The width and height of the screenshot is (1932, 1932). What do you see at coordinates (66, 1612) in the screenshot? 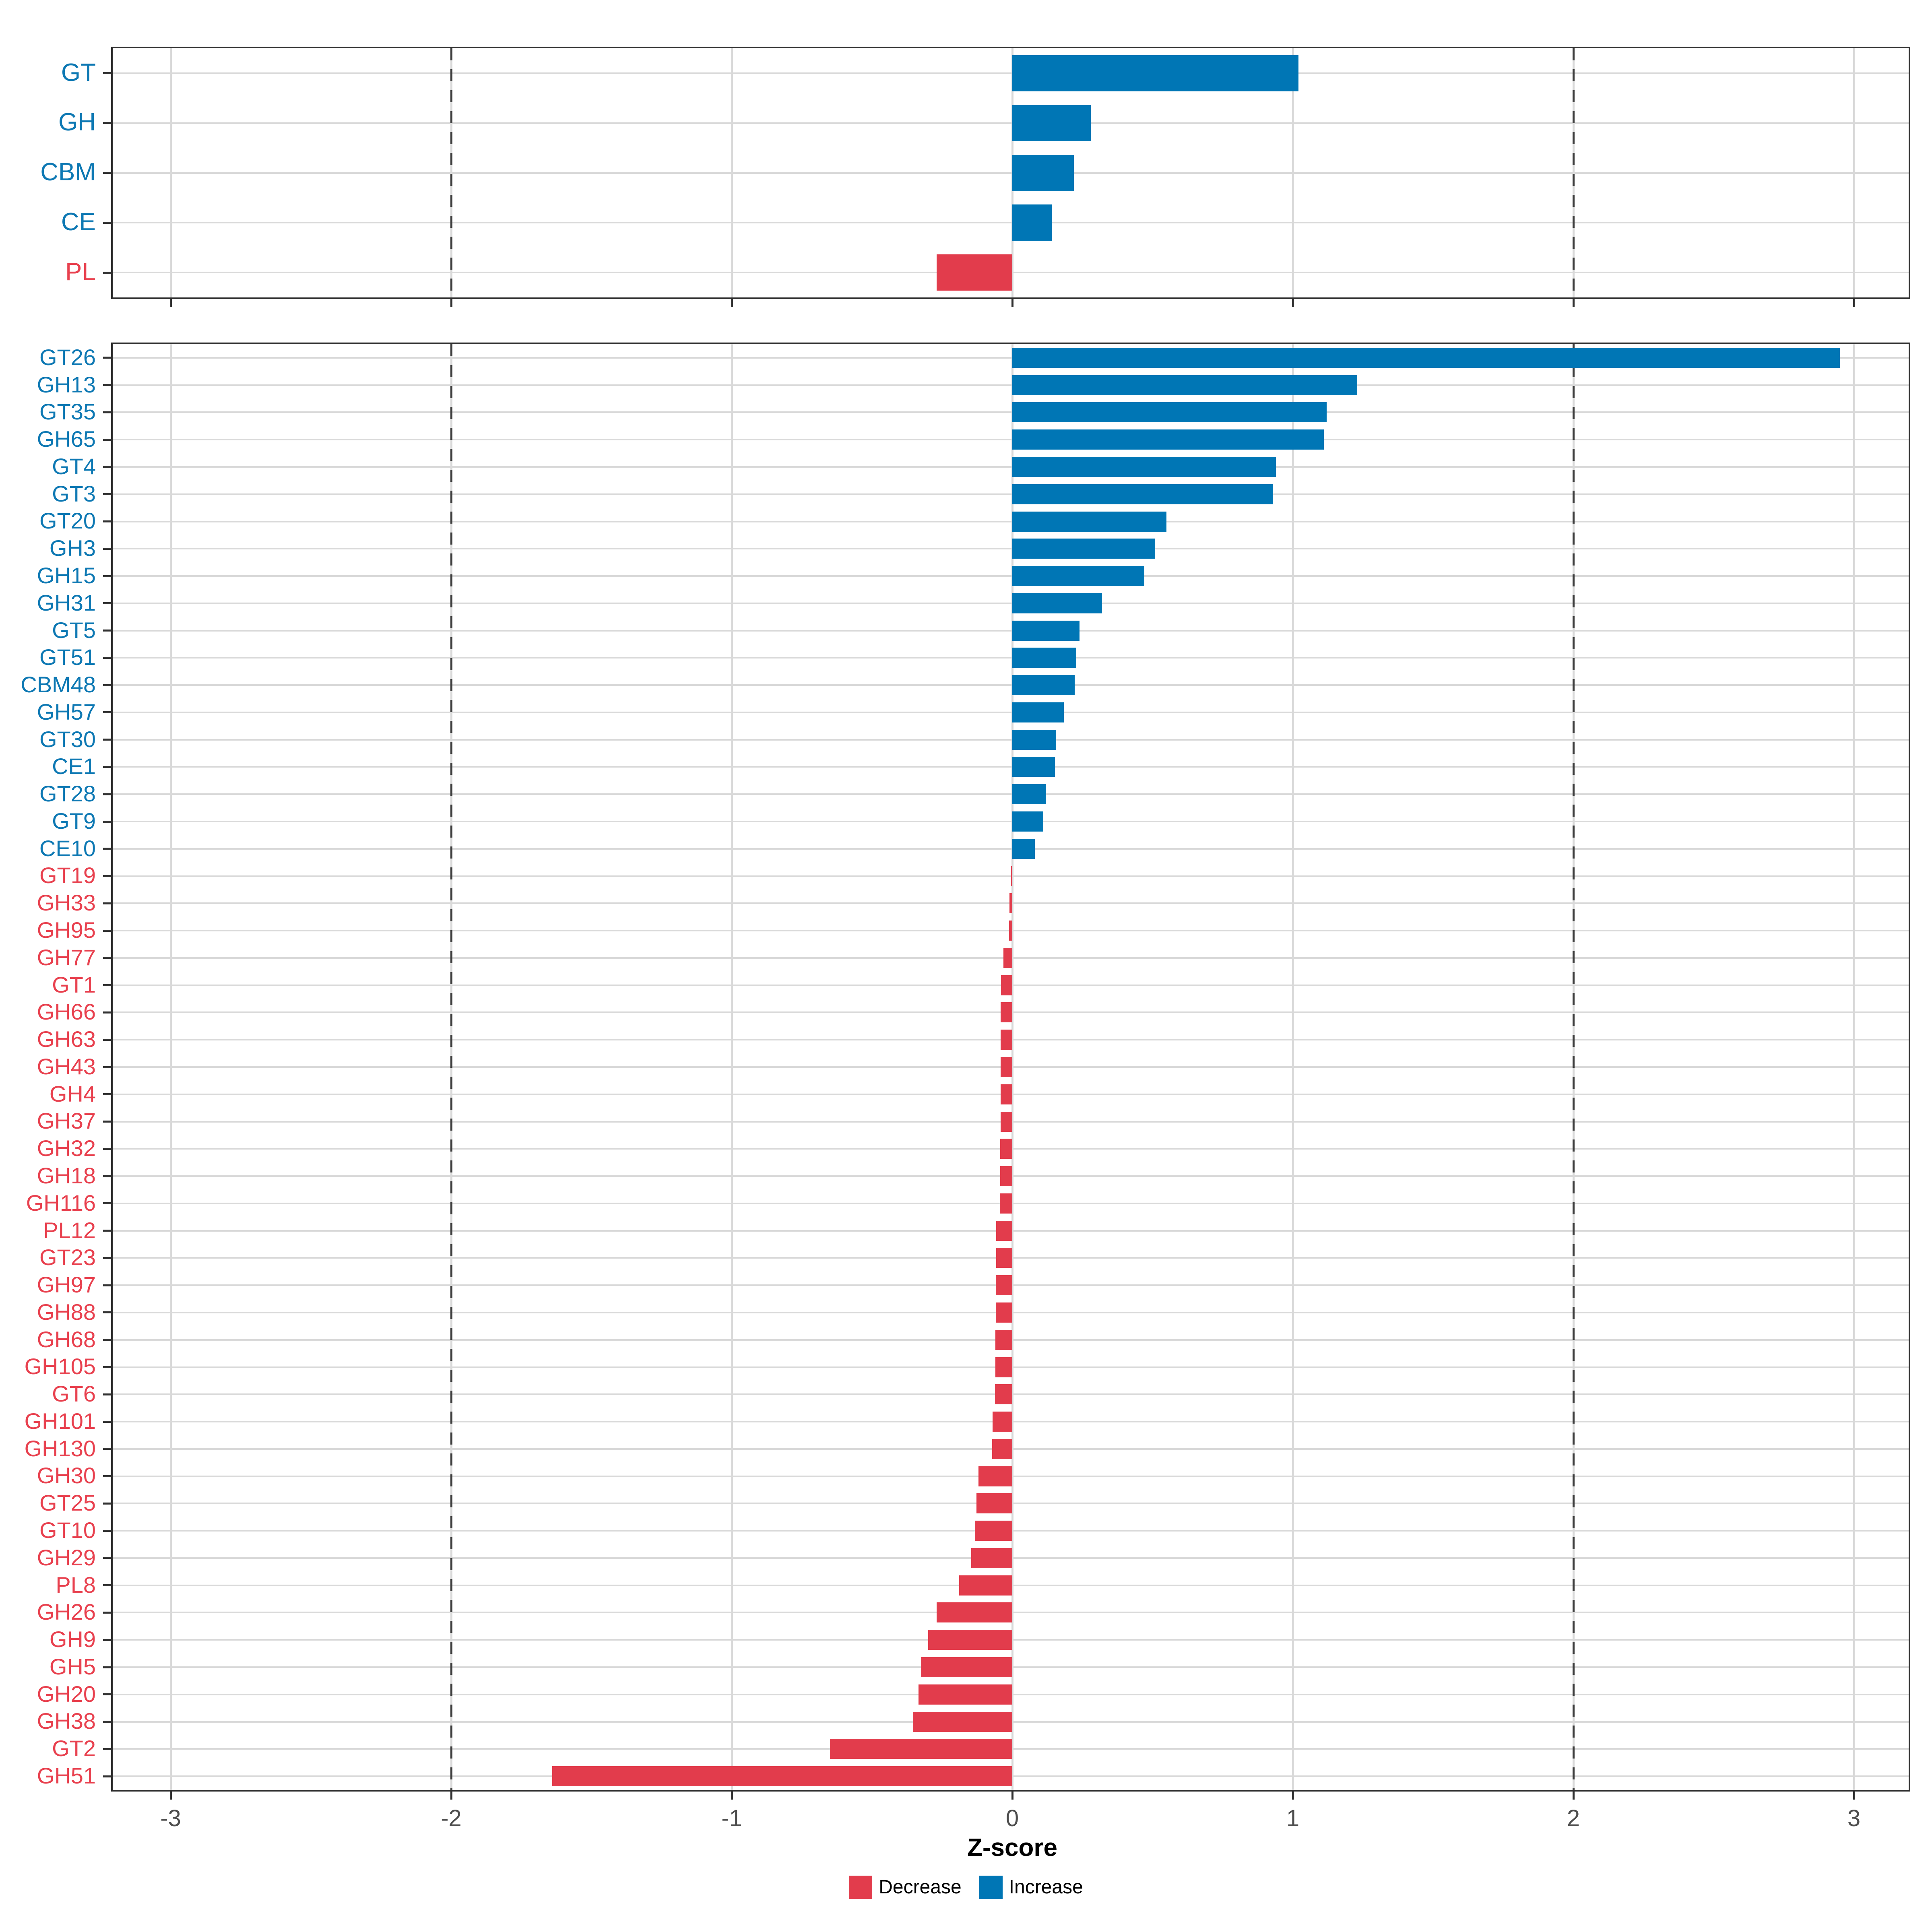
I see `category-label-GH26: GH26` at bounding box center [66, 1612].